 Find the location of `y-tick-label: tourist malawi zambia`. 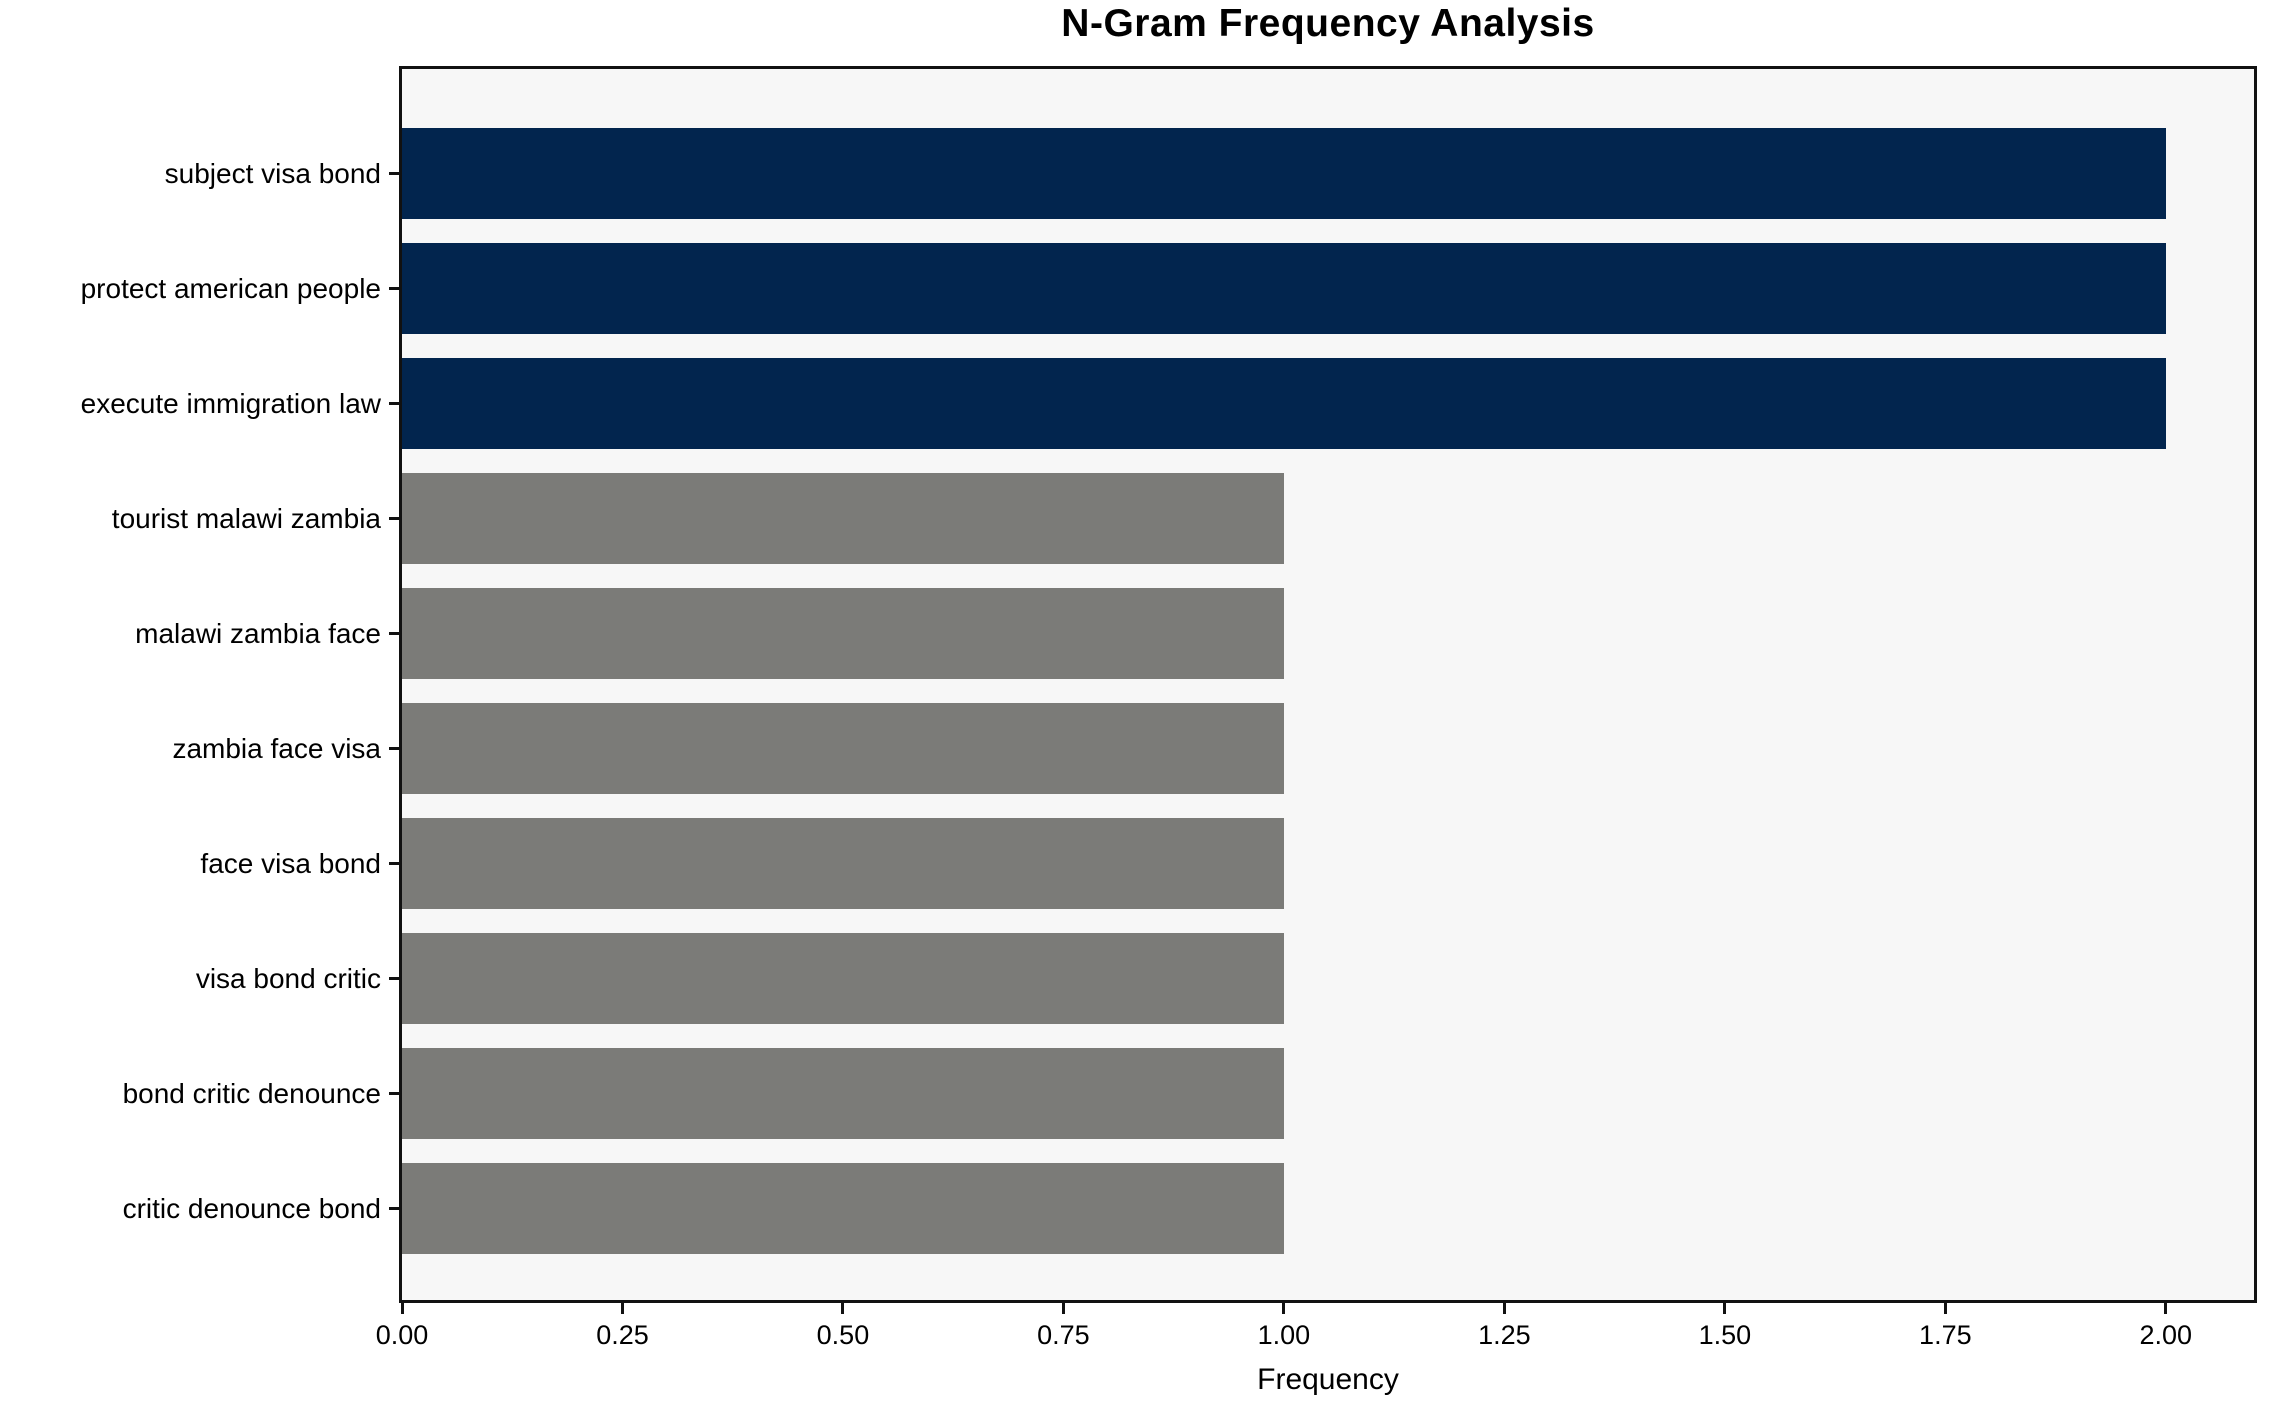

y-tick-label: tourist malawi zambia is located at coordinates (246, 518).